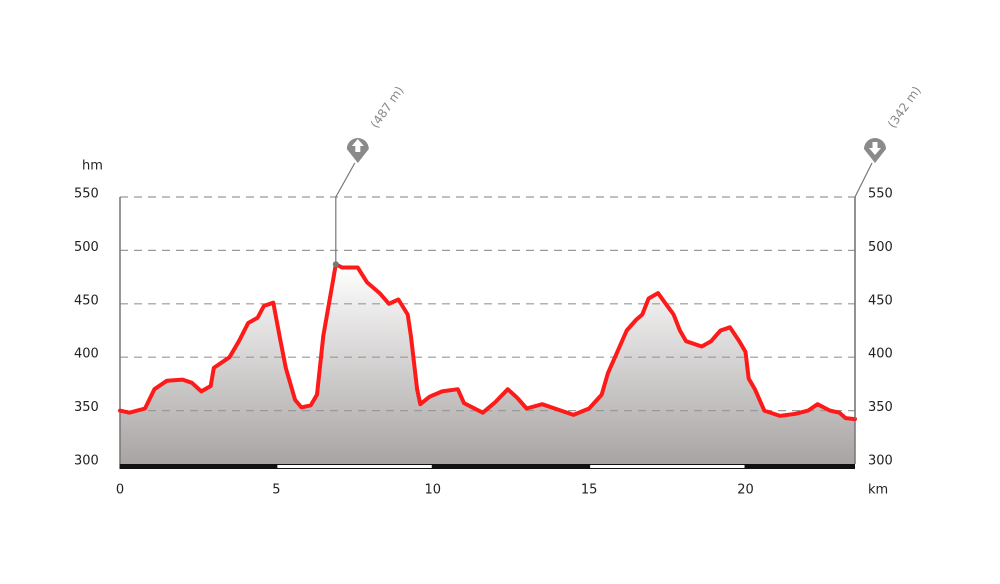 This screenshot has height=584, width=1000. Describe the element at coordinates (86, 407) in the screenshot. I see `y-tick-label: 350` at that location.